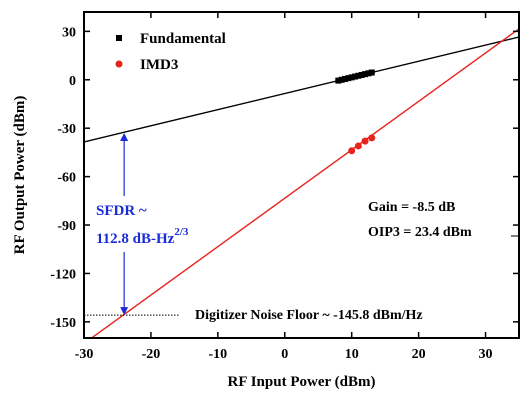  What do you see at coordinates (66, 129) in the screenshot?
I see `y-tick-label: -30` at bounding box center [66, 129].